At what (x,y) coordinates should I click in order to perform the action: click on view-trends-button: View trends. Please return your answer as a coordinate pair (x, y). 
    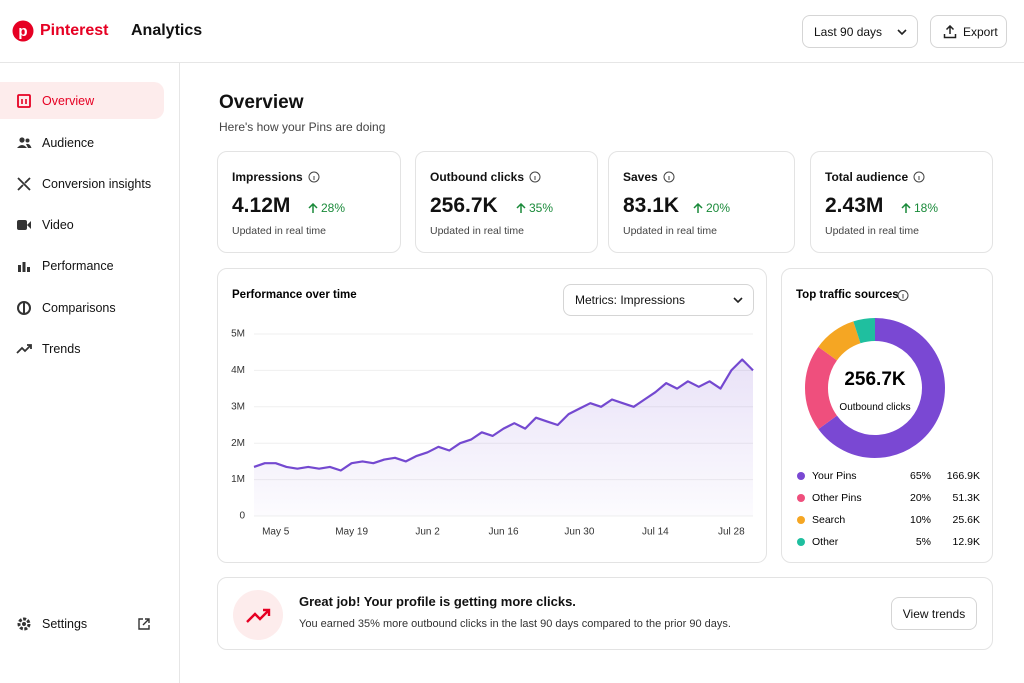
    Looking at the image, I should click on (934, 613).